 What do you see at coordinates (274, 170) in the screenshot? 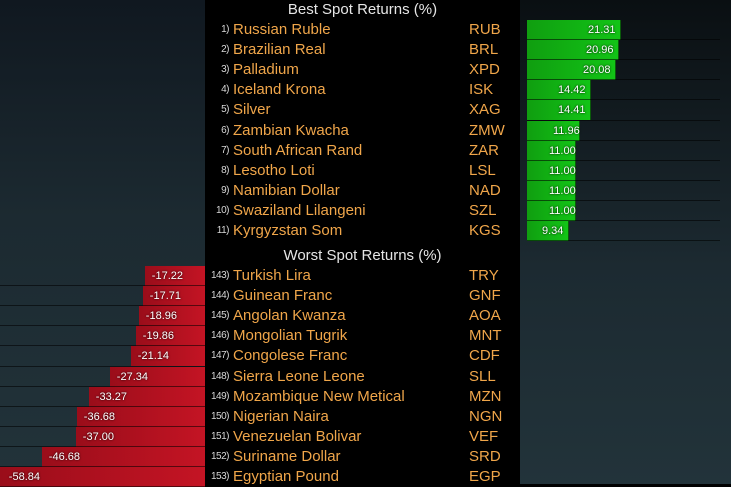
I see `currency-name: Lesotho Loti` at bounding box center [274, 170].